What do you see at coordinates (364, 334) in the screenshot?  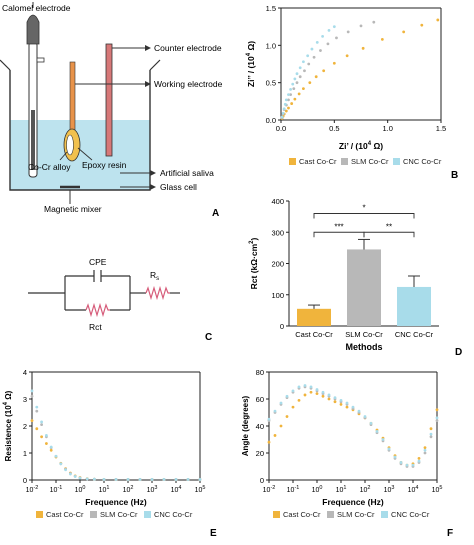 I see `category-label: SLM Co-Cr` at bounding box center [364, 334].